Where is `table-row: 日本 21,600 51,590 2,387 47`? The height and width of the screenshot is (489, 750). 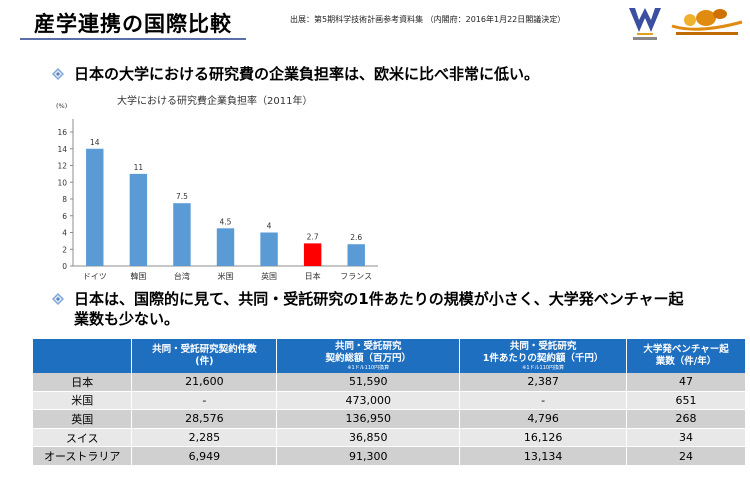
table-row: 日本 21,600 51,590 2,387 47 is located at coordinates (389, 382).